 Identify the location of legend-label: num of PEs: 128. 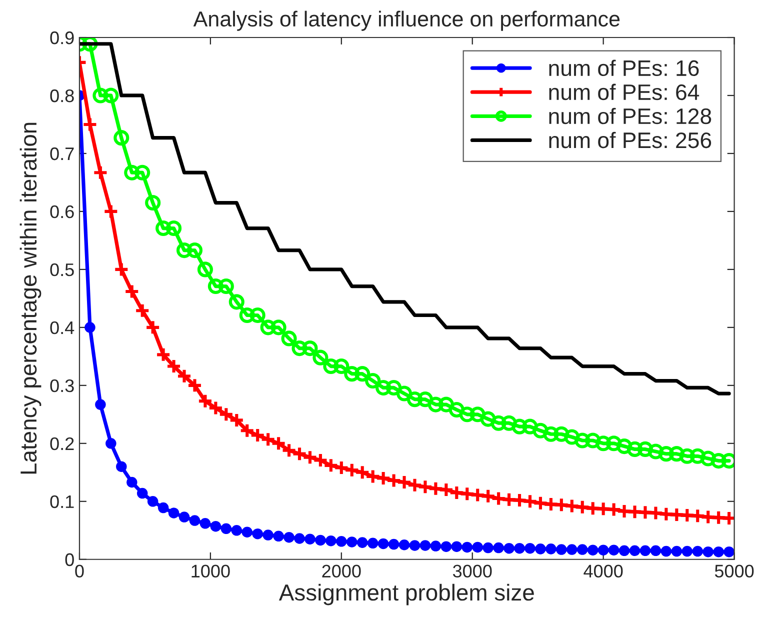
(630, 116).